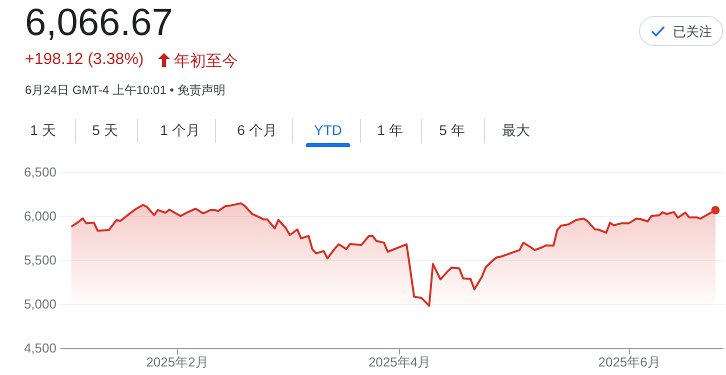  What do you see at coordinates (125, 90) in the screenshot?
I see `text: 6月24日 GMT-4 上午10:01 • 免责声明` at bounding box center [125, 90].